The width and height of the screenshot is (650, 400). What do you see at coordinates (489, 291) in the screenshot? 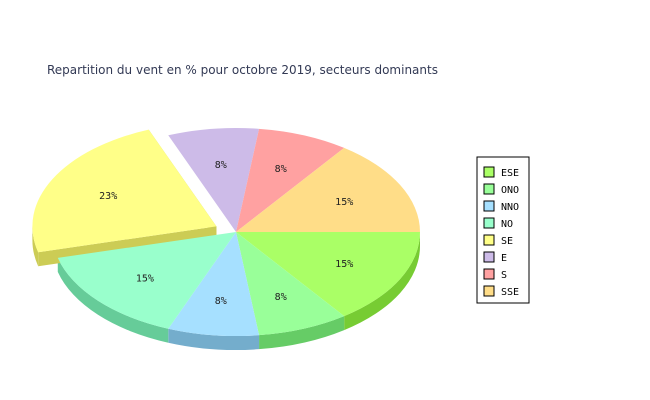
I see `legend-swatch-sse` at bounding box center [489, 291].